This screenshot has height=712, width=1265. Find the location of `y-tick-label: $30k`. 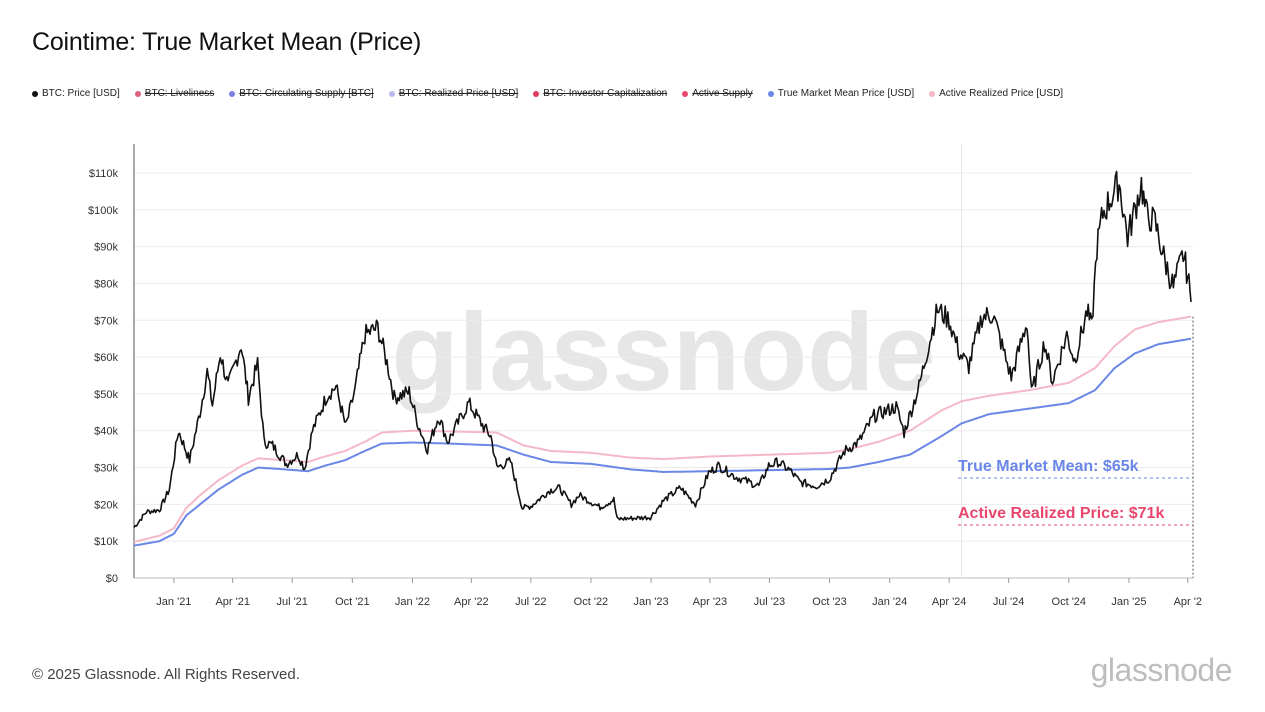

y-tick-label: $30k is located at coordinates (106, 469).